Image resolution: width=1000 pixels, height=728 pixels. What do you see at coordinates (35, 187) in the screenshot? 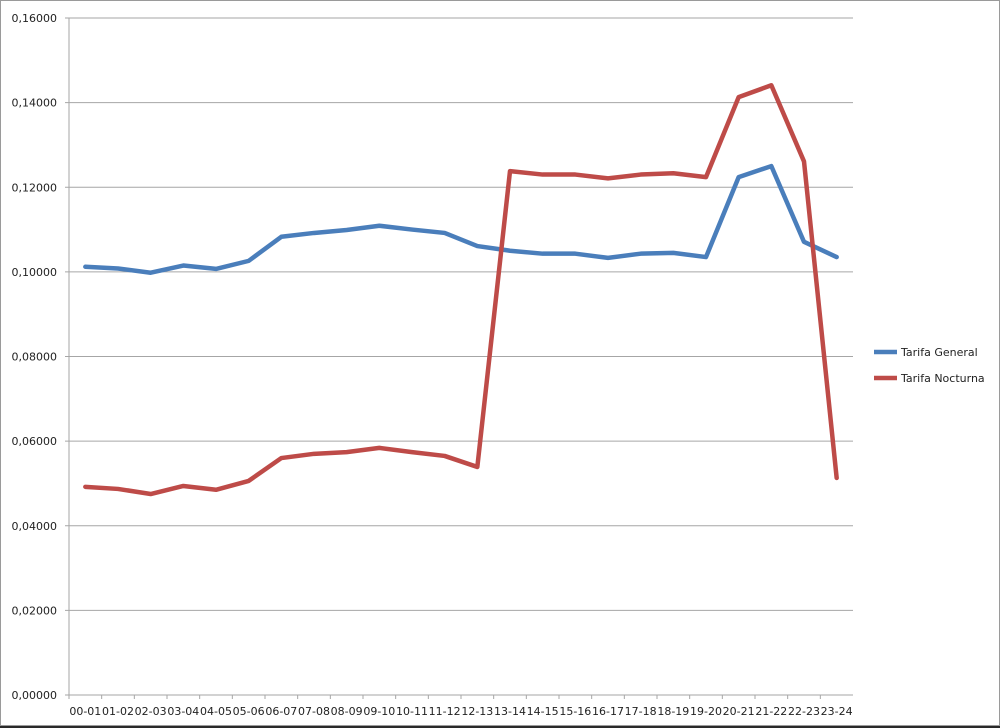
I see `y-tick-label: 0,12000` at bounding box center [35, 187].